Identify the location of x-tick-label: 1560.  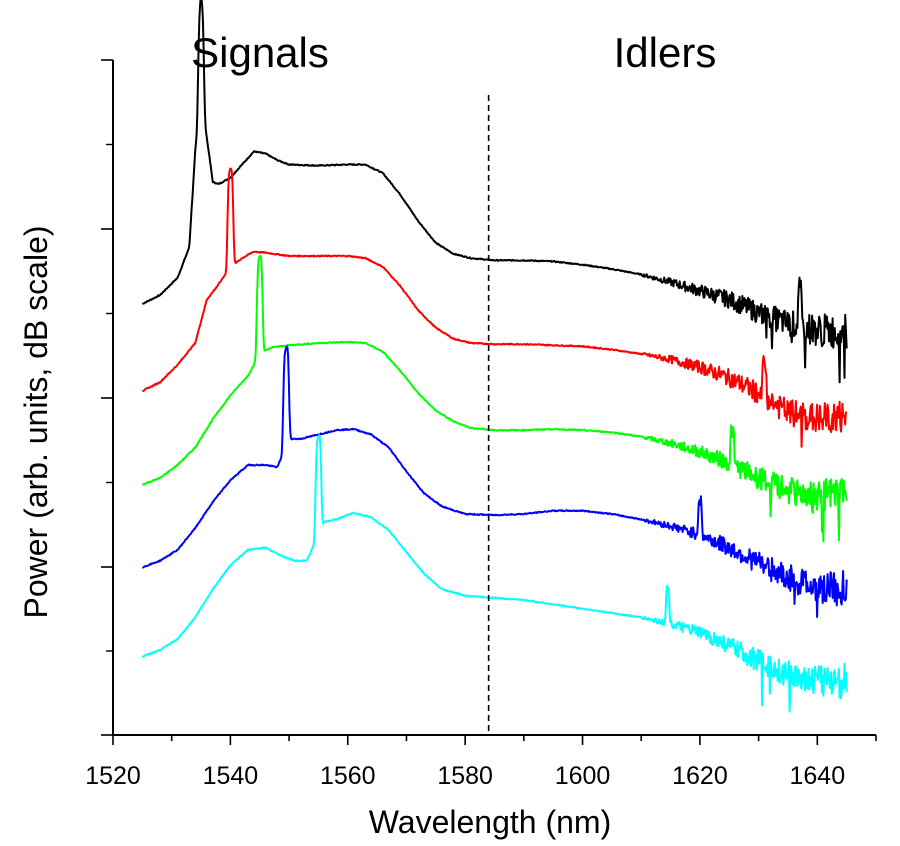
(348, 776).